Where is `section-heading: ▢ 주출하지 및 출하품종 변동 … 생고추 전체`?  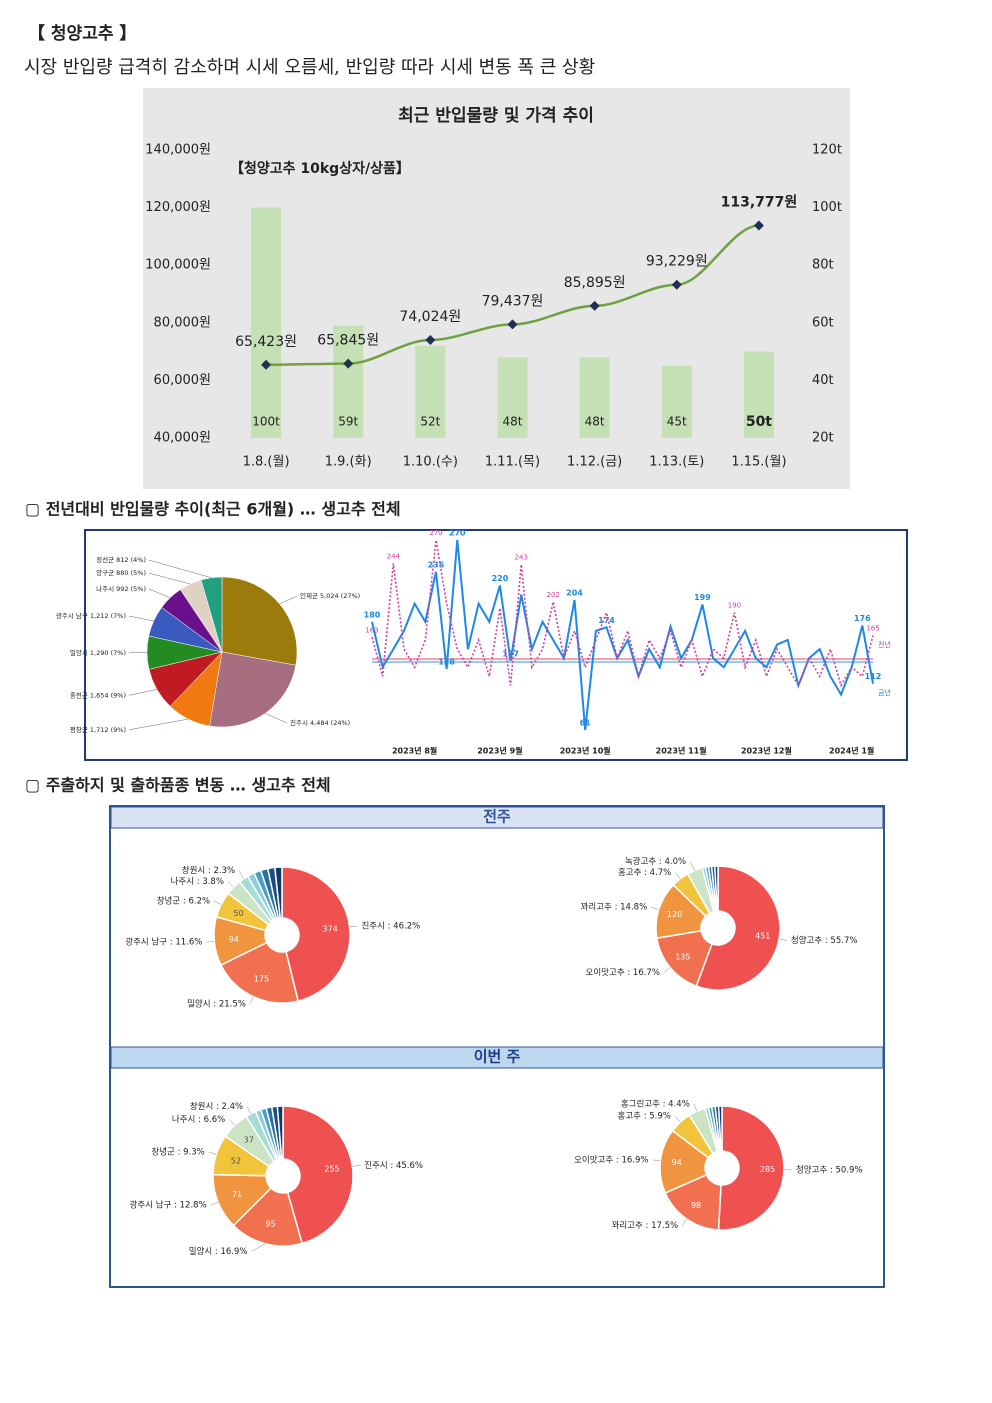
section-heading: ▢ 주출하지 및 출하품종 변동 … 생고추 전체 is located at coordinates (178, 785).